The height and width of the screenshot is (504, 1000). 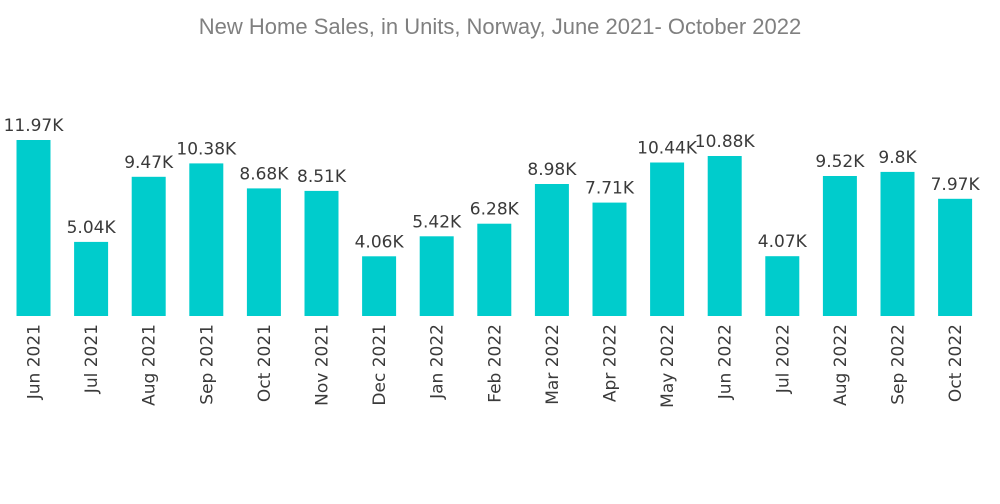 I want to click on value-label: 7.97K, so click(x=956, y=185).